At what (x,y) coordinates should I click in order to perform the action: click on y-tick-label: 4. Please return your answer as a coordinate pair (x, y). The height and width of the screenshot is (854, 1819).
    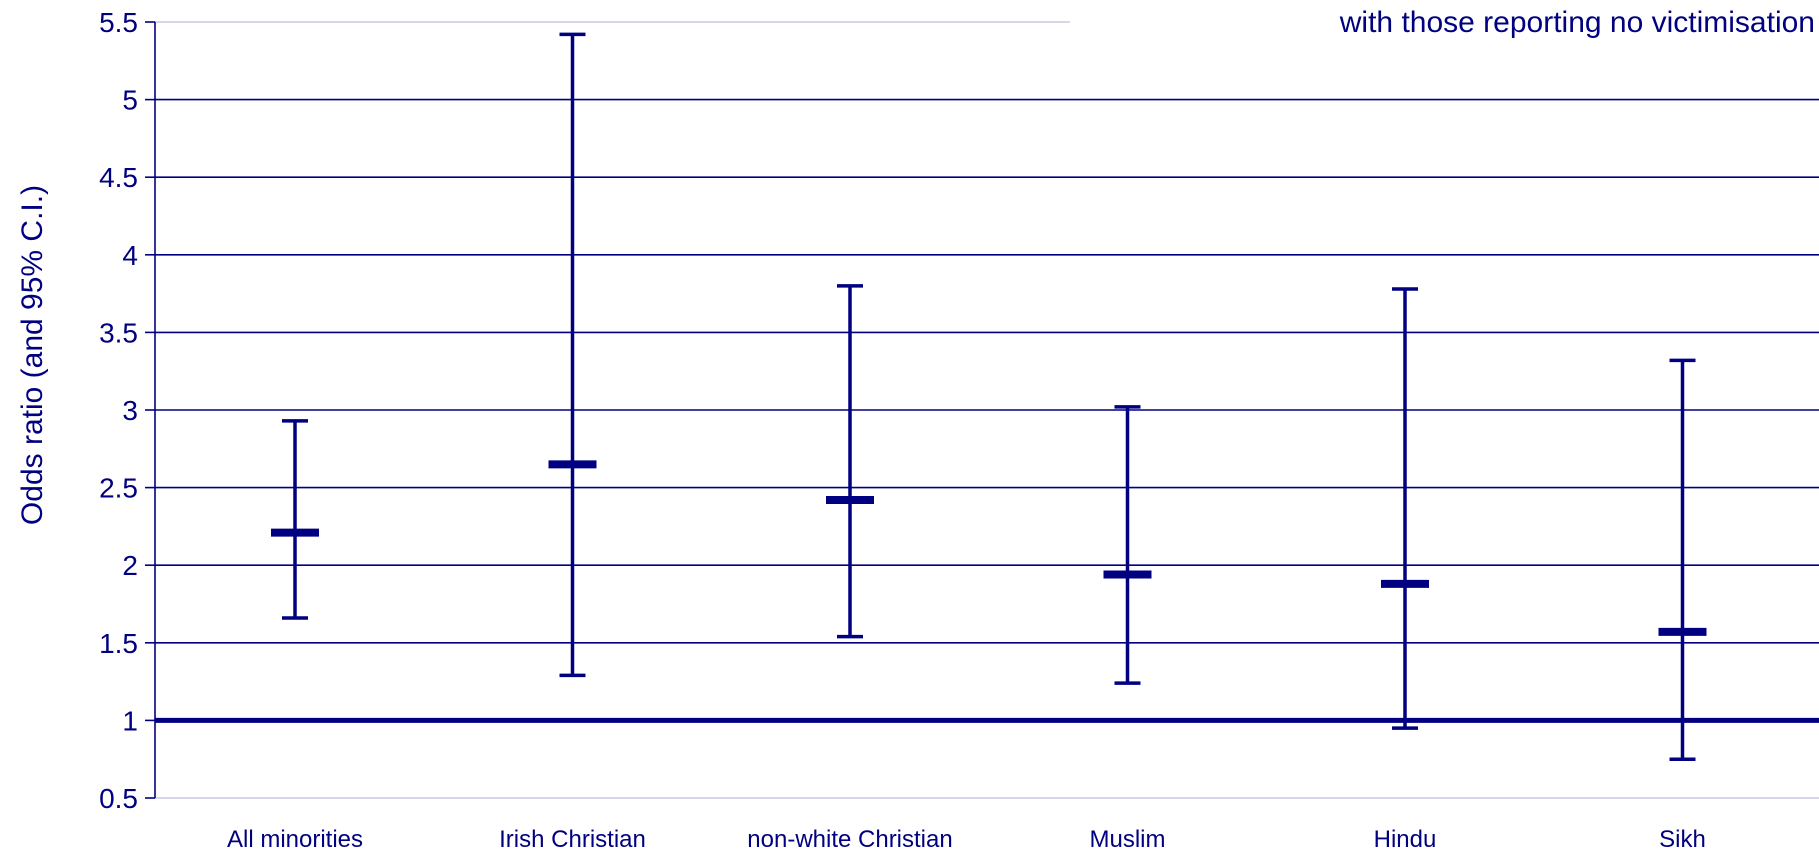
    Looking at the image, I should click on (130, 255).